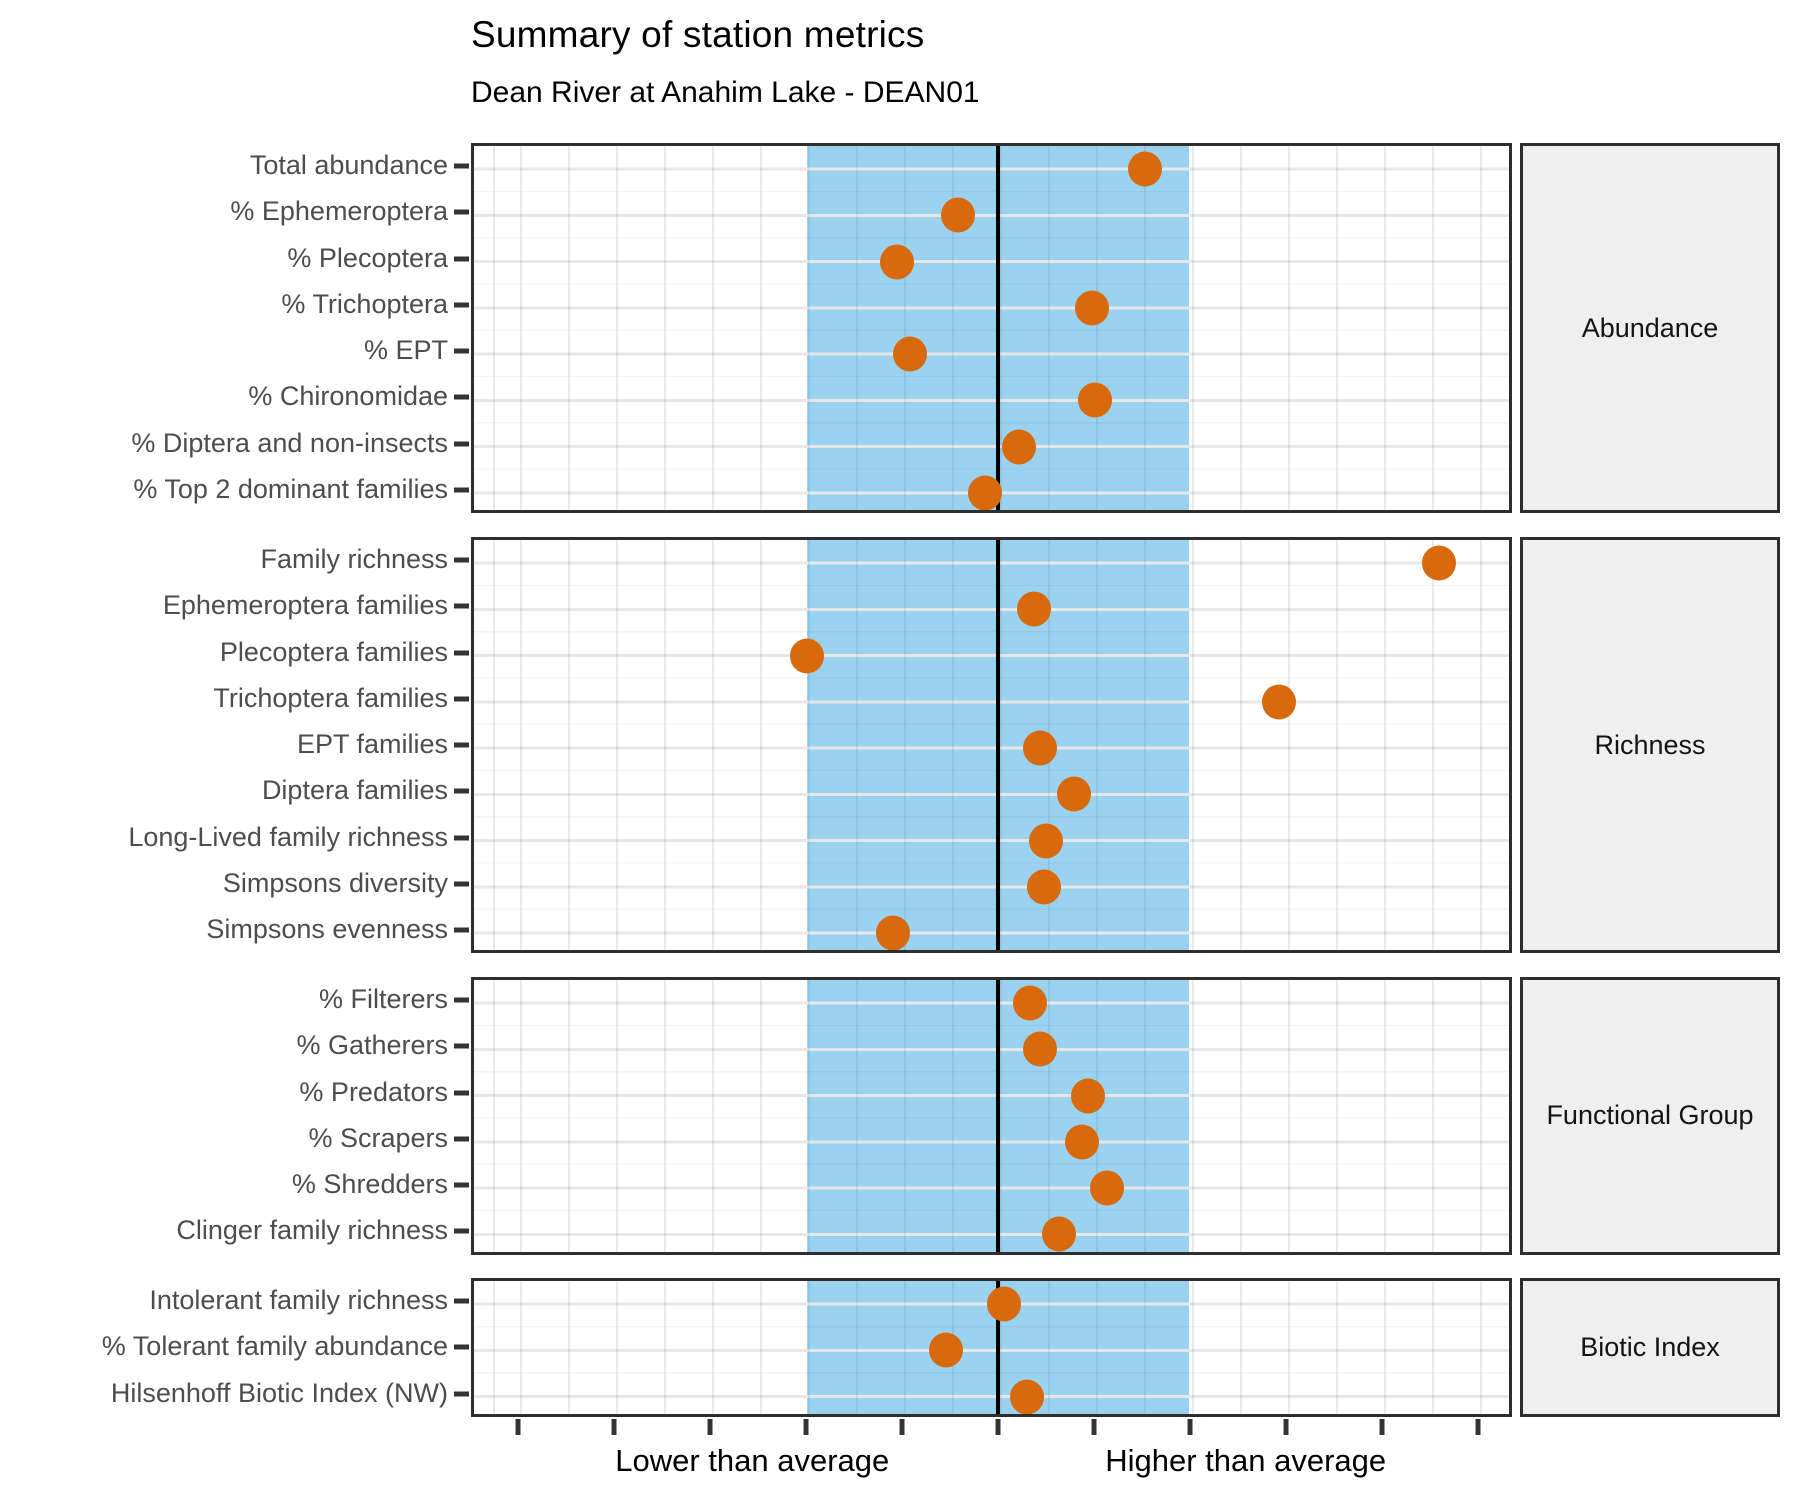  I want to click on strip-label: Functional Group, so click(1650, 1115).